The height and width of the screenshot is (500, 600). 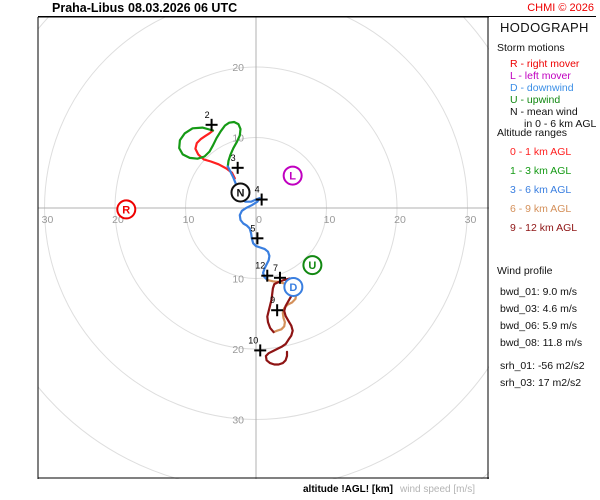 What do you see at coordinates (545, 64) in the screenshot?
I see `storm-motion-right-mover: R - right mover` at bounding box center [545, 64].